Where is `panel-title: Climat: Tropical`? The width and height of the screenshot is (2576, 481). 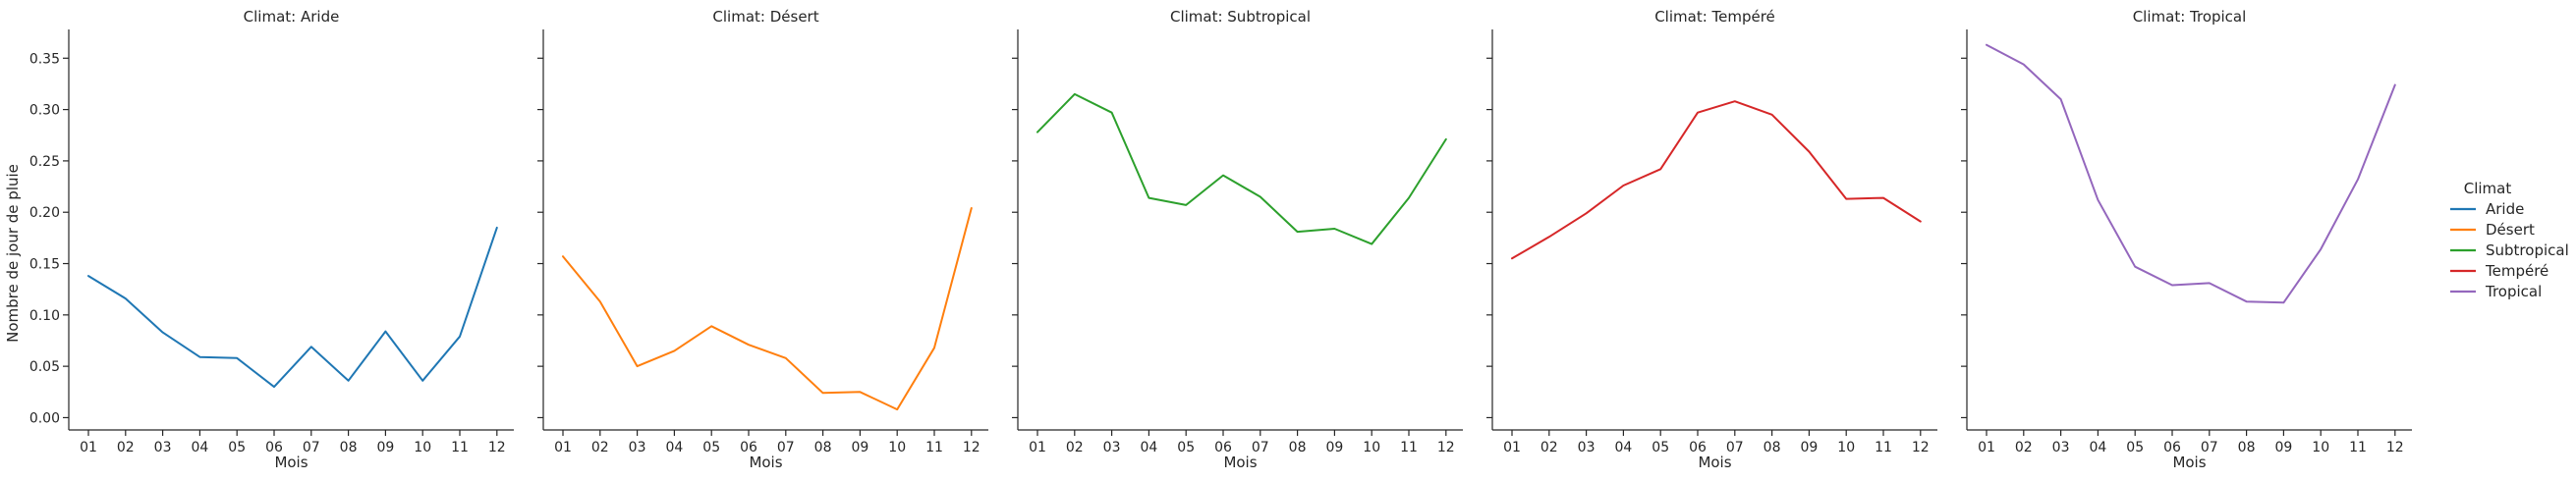 panel-title: Climat: Tropical is located at coordinates (2190, 17).